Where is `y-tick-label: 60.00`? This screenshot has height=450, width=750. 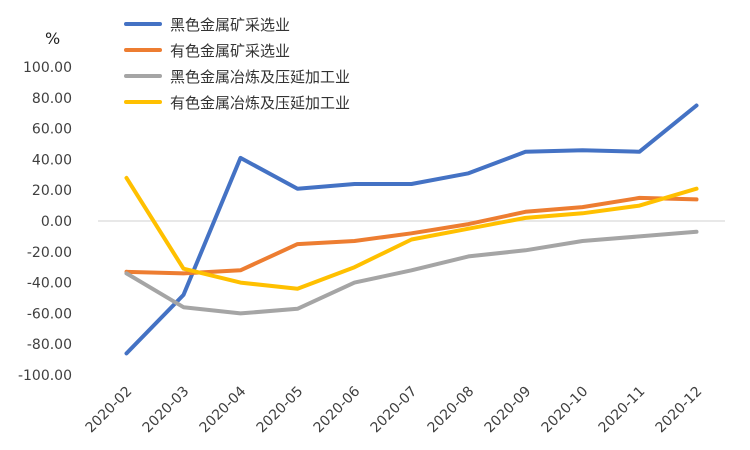 y-tick-label: 60.00 is located at coordinates (52, 130).